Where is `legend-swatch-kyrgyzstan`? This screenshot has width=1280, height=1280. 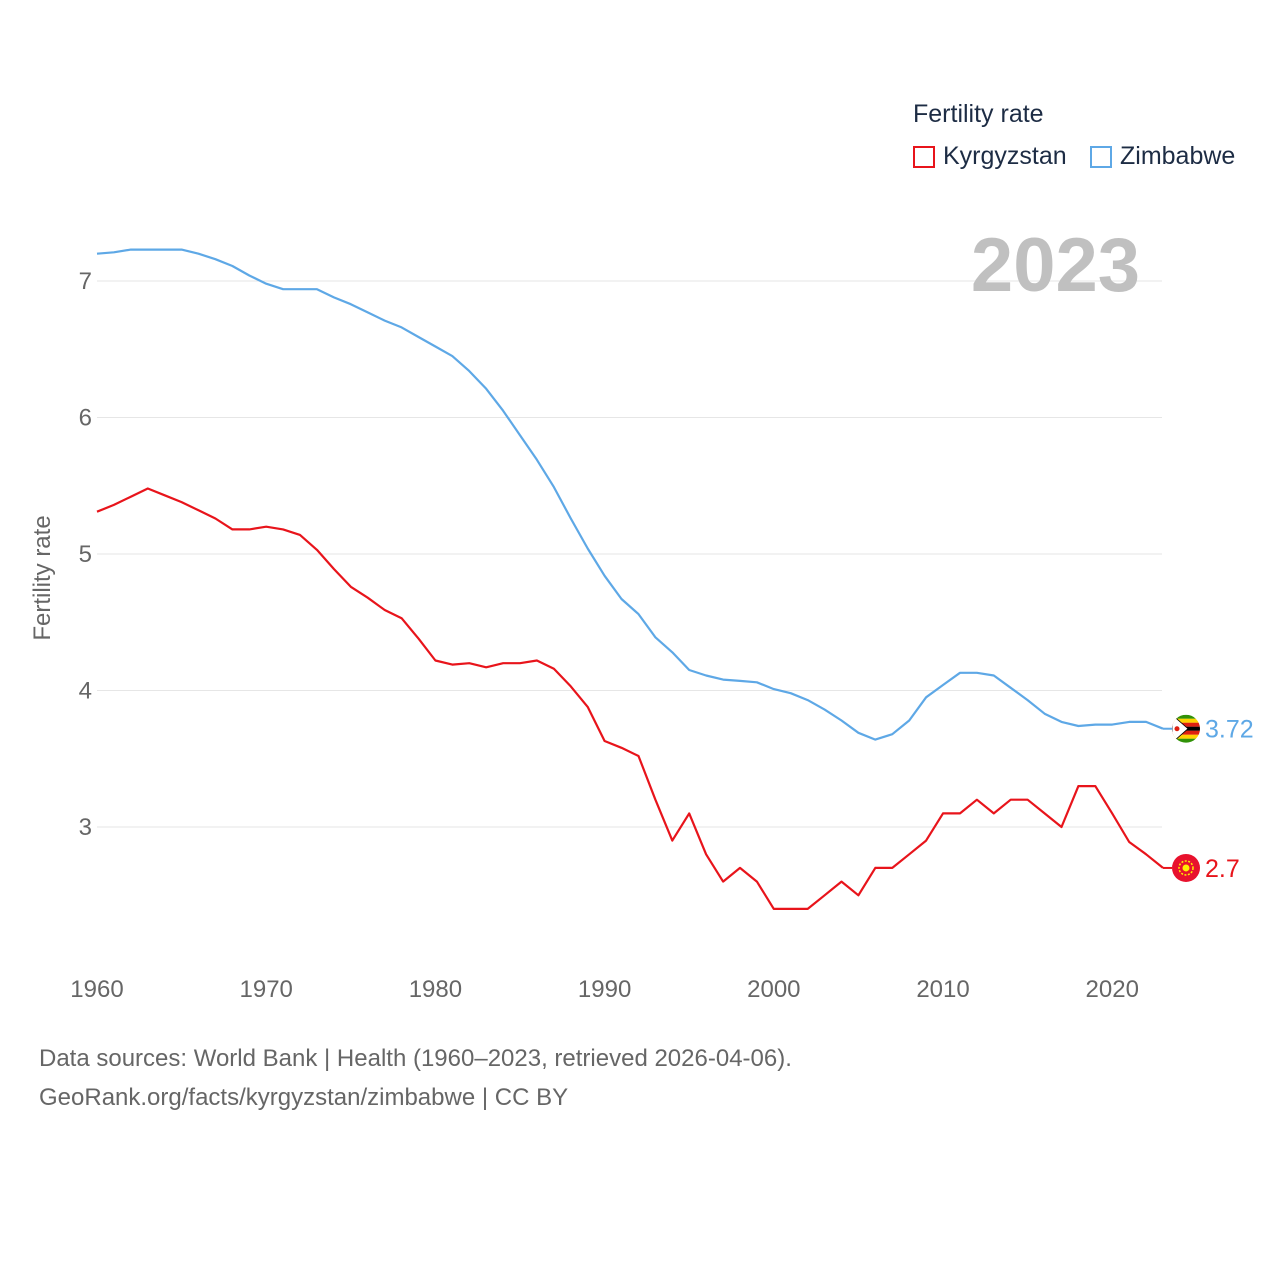
legend-swatch-kyrgyzstan is located at coordinates (924, 156).